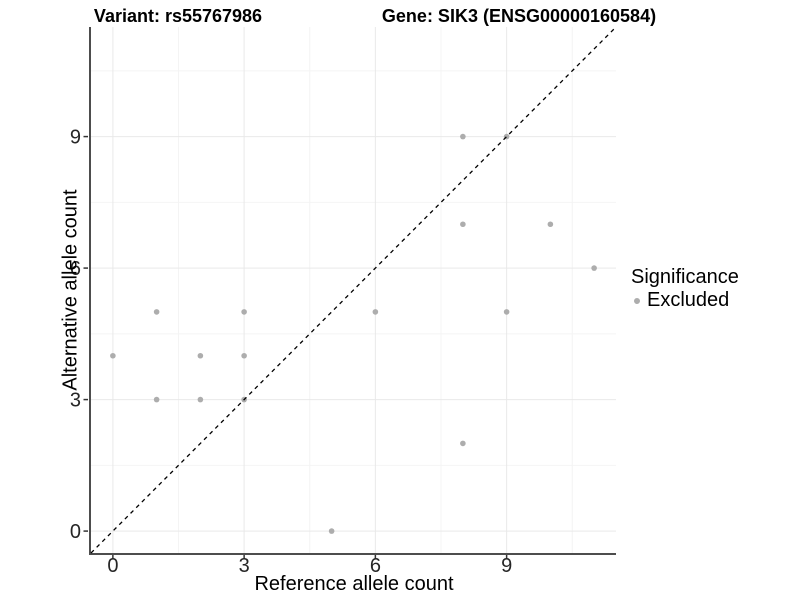 The image size is (800, 600). I want to click on x-tick-label: 3, so click(244, 566).